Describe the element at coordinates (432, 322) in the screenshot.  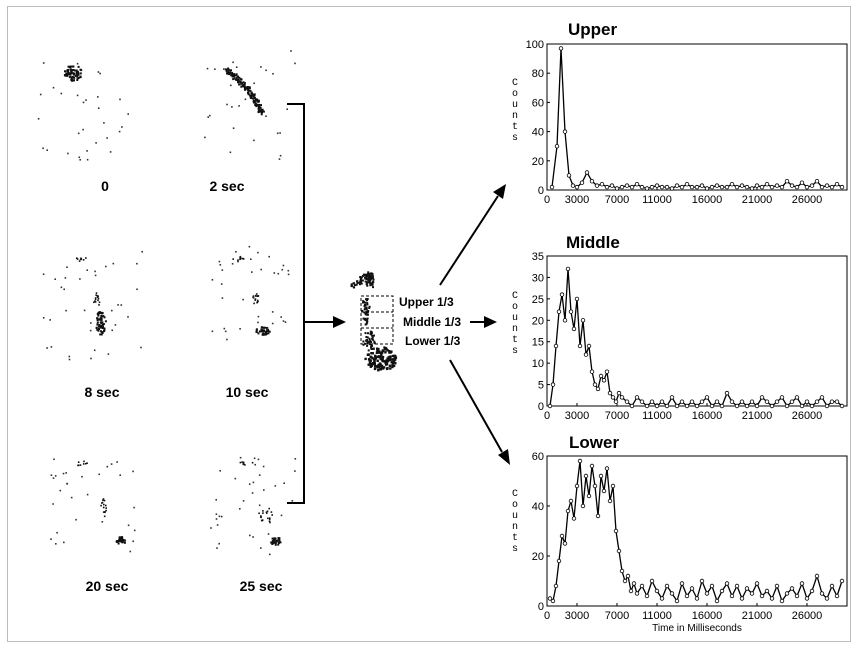
I see `annotation-middle-third: Middle 1/3` at that location.